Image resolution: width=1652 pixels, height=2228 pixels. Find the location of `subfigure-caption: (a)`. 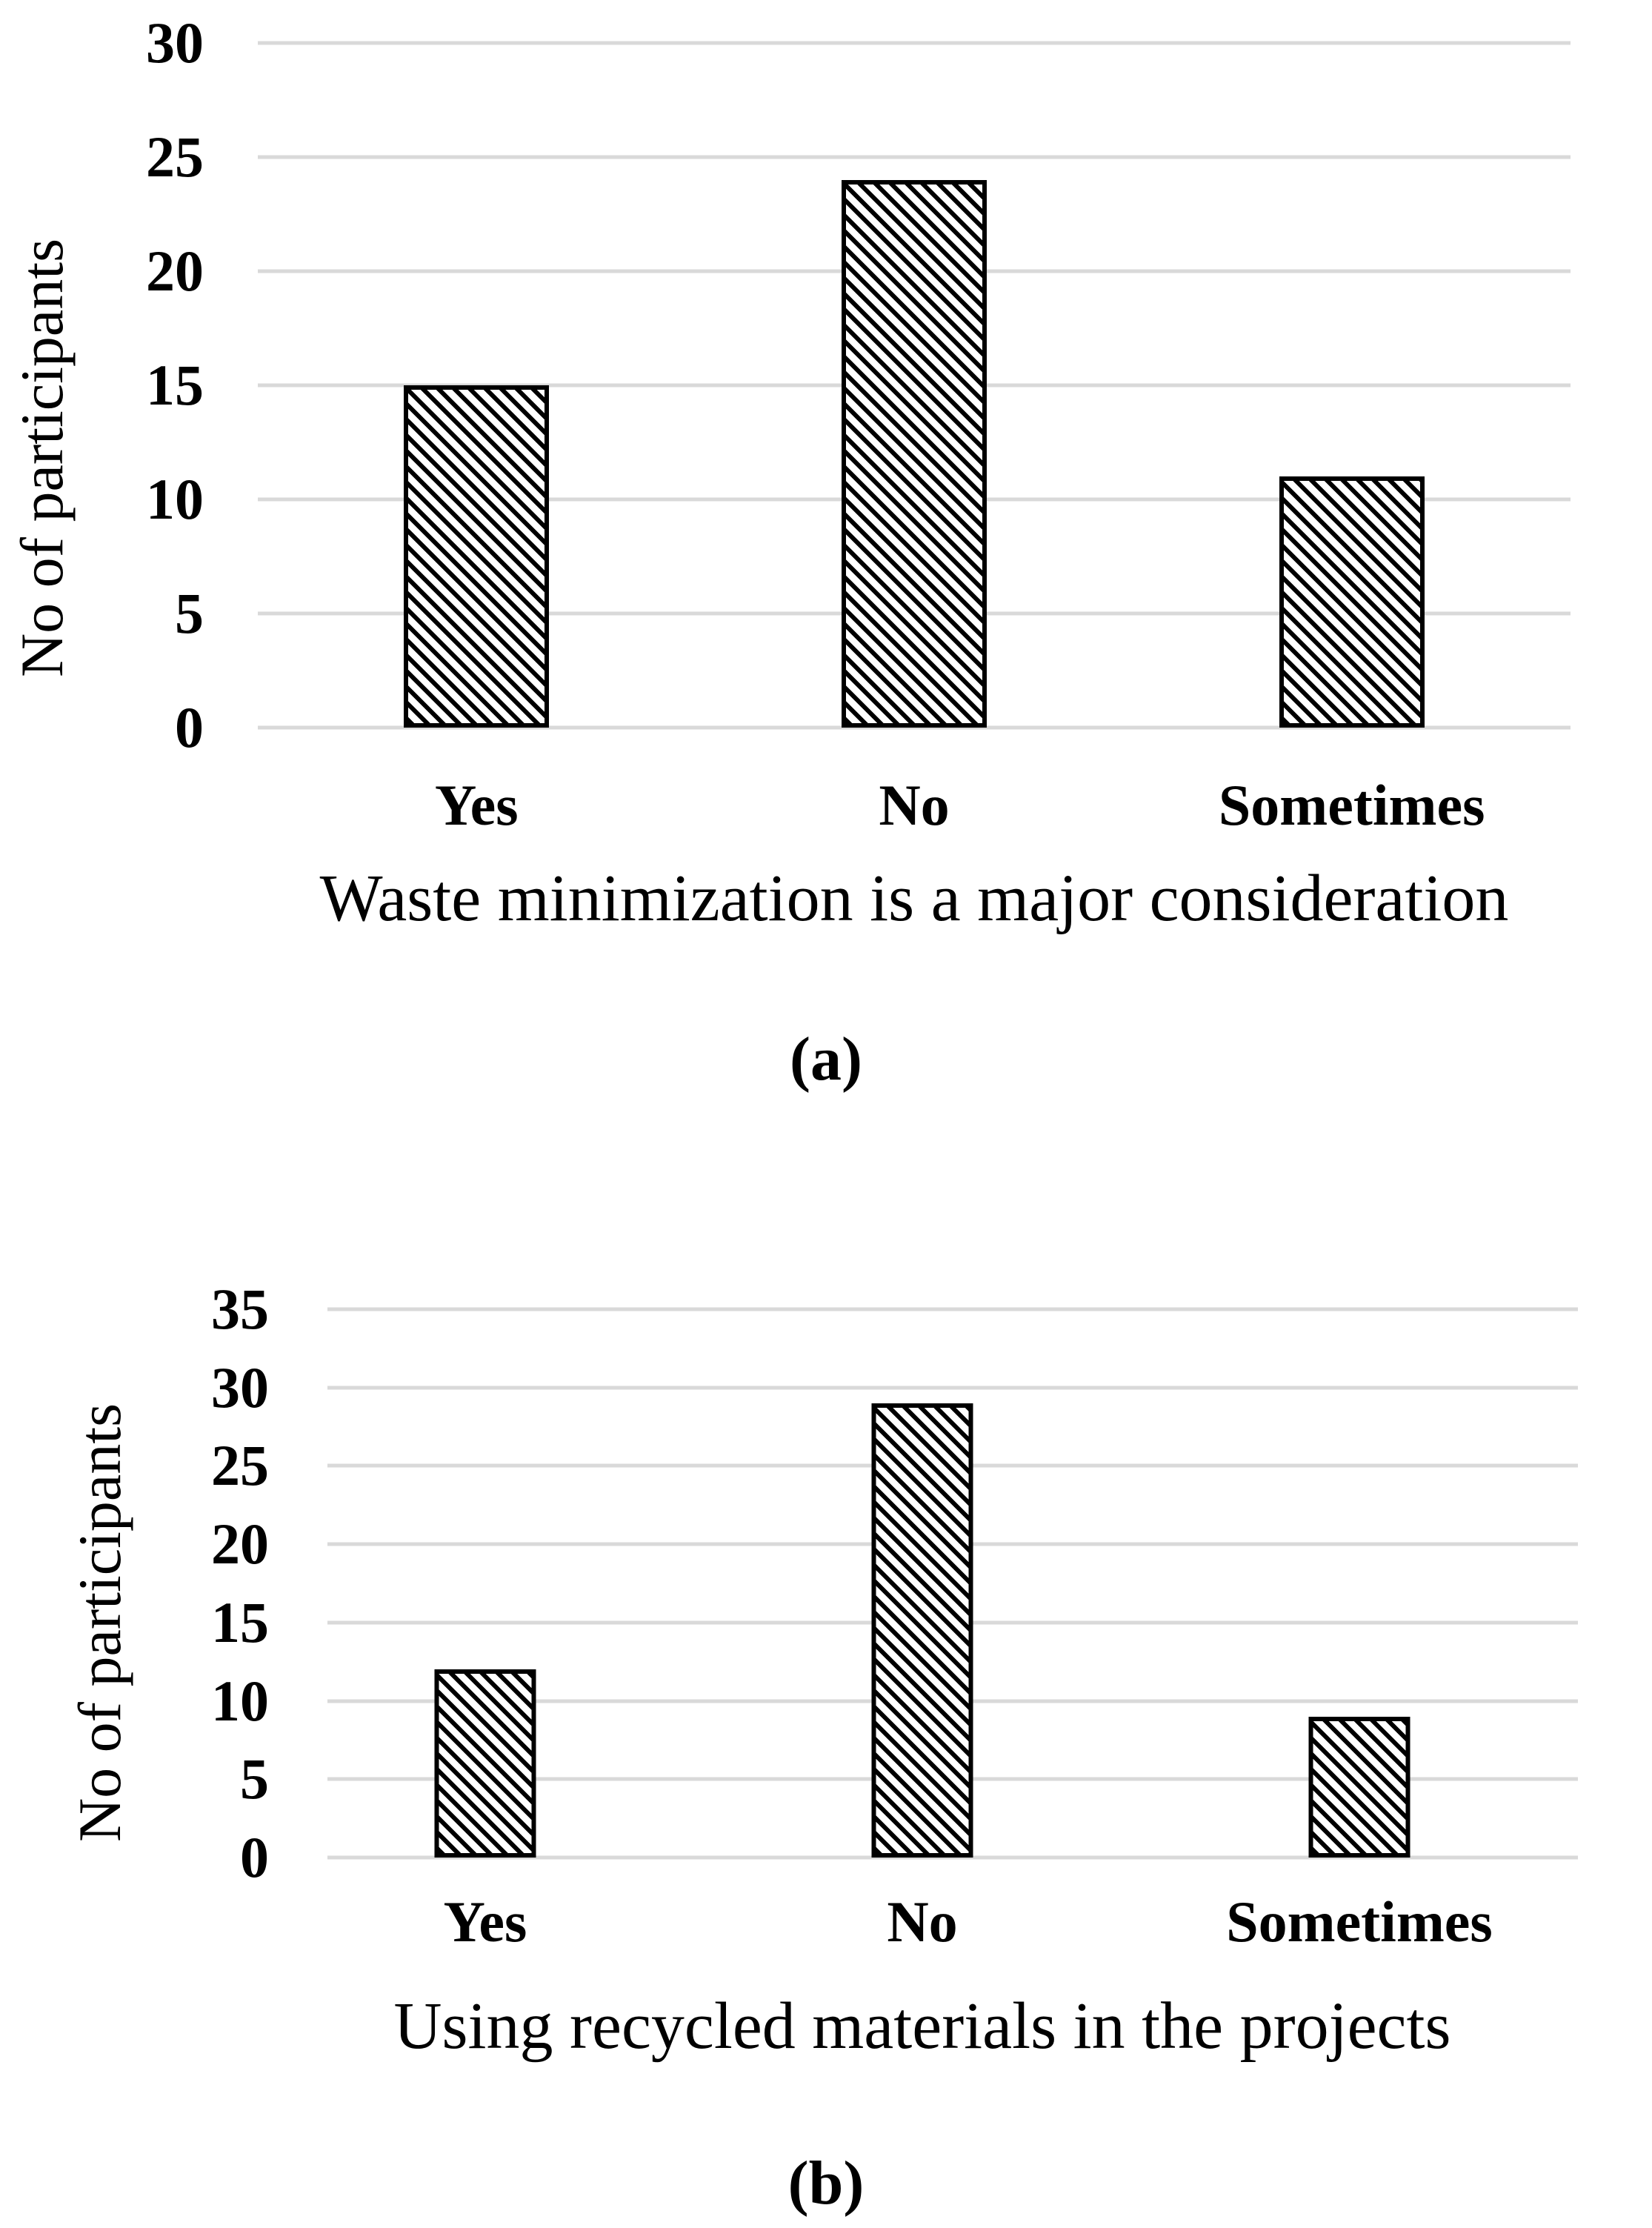

subfigure-caption: (a) is located at coordinates (826, 1059).